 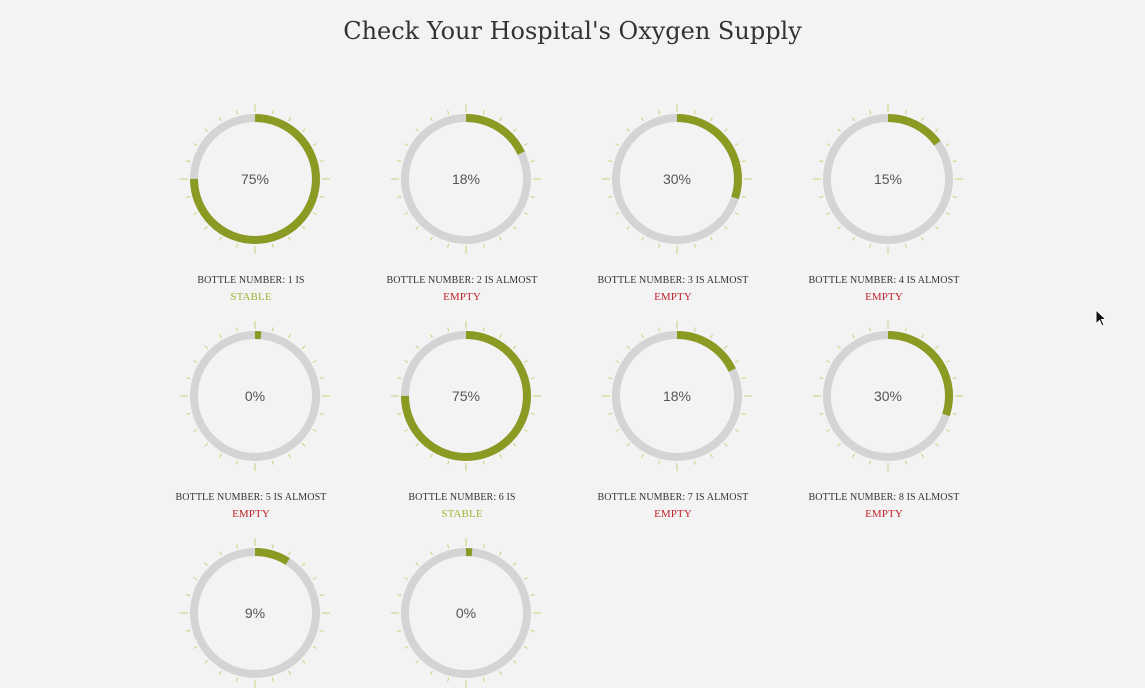 I want to click on gauge-percent: 75%, so click(x=255, y=179).